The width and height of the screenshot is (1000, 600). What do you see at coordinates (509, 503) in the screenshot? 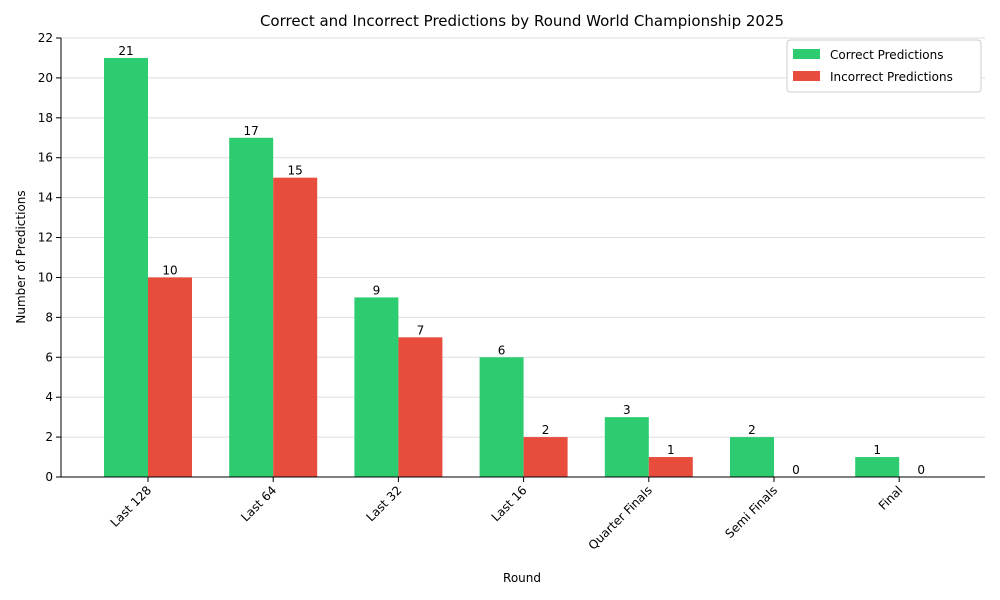
I see `x-tick-label: Last 16` at bounding box center [509, 503].